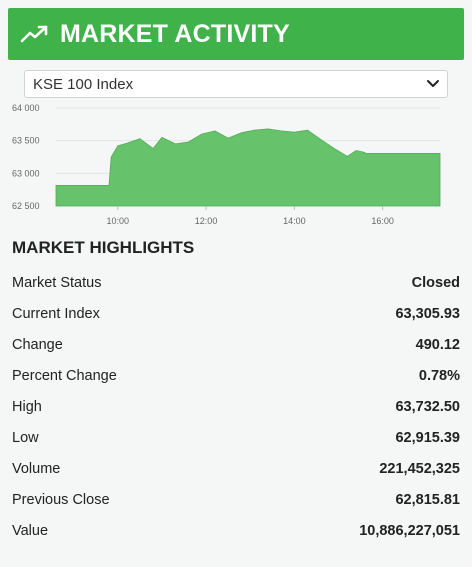  I want to click on y-tick-label: 63 500, so click(26, 141).